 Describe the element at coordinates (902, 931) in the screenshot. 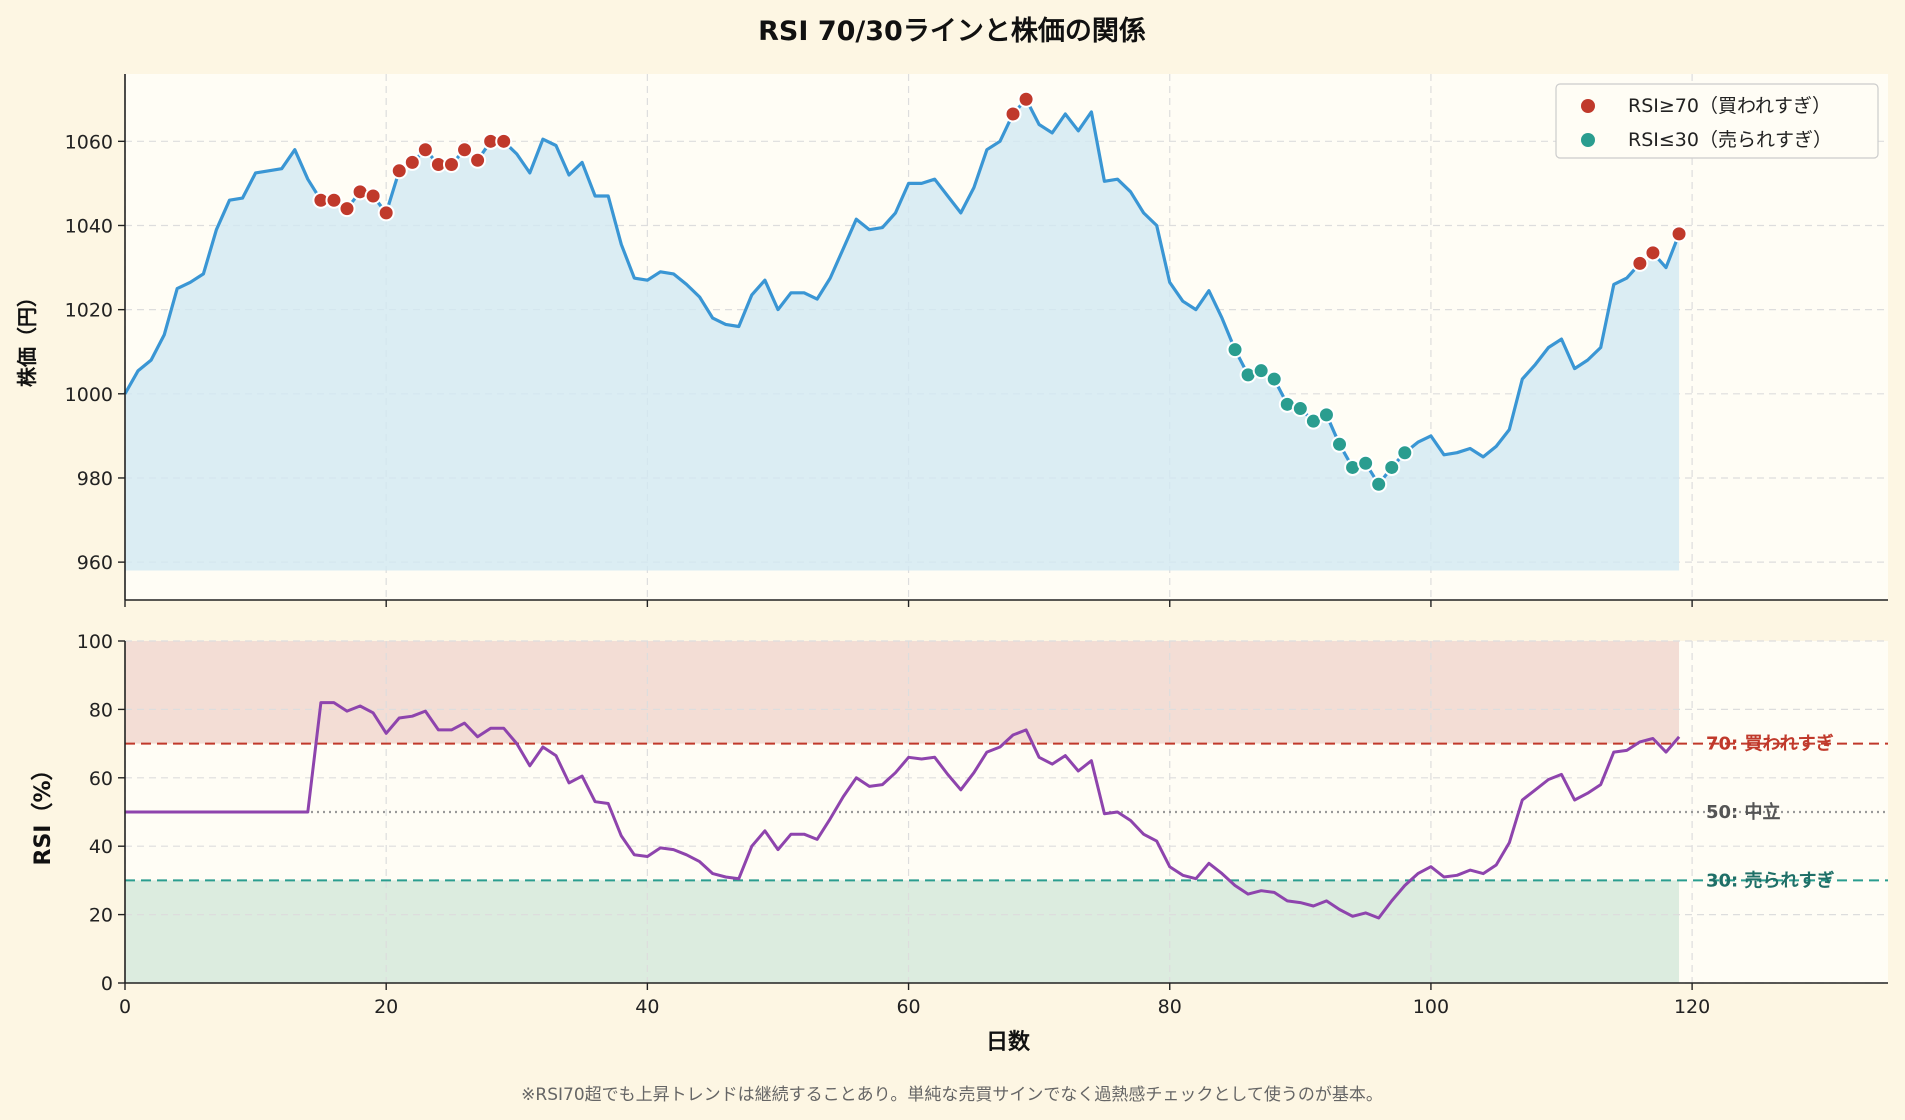

I see `oversold-zone` at that location.